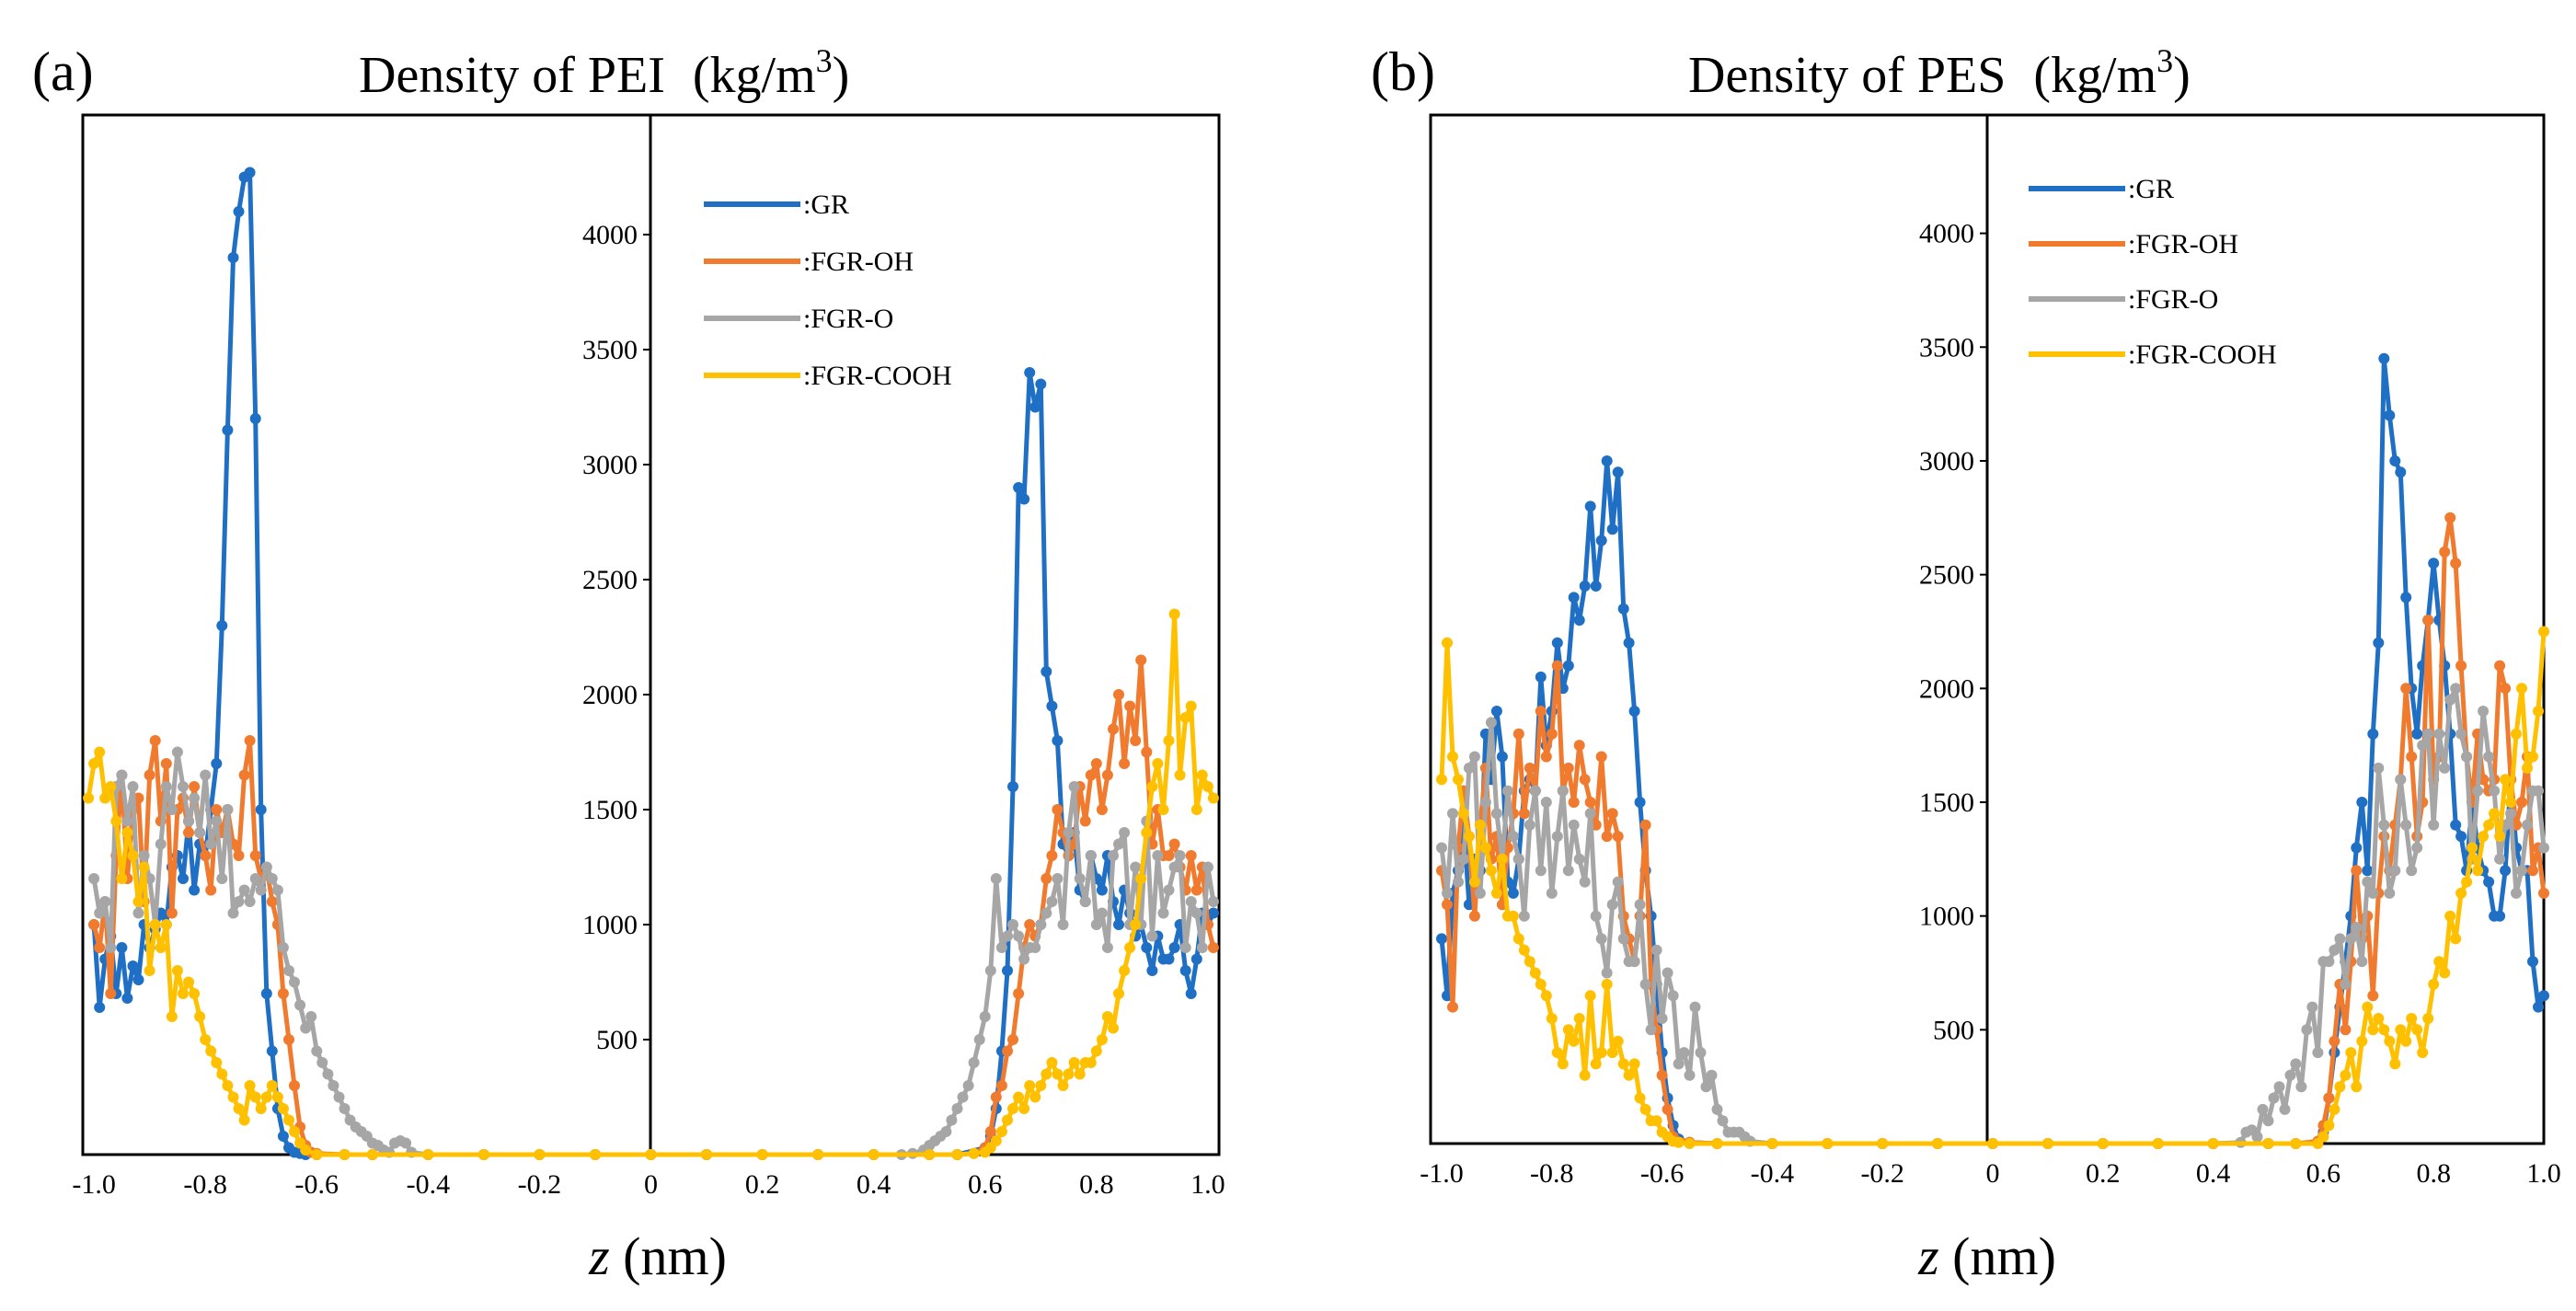 This screenshot has height=1311, width=2576. Describe the element at coordinates (1947, 803) in the screenshot. I see `panel-b-y-tick-label: 1500` at that location.